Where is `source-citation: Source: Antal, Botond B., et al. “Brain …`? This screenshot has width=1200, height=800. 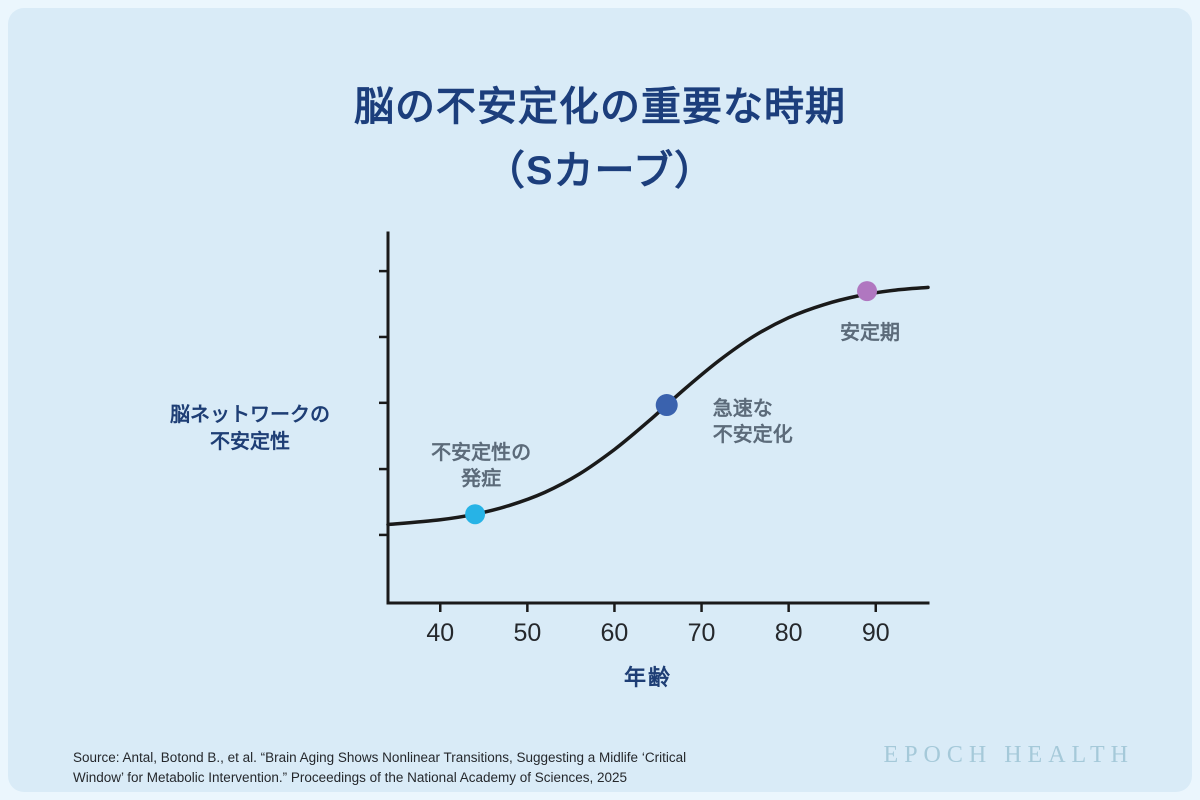
source-citation: Source: Antal, Botond B., et al. “Brain … is located at coordinates (379, 768).